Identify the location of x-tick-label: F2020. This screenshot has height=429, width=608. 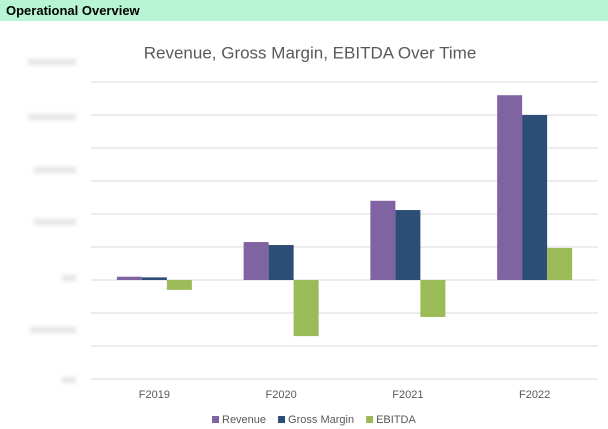
(281, 395).